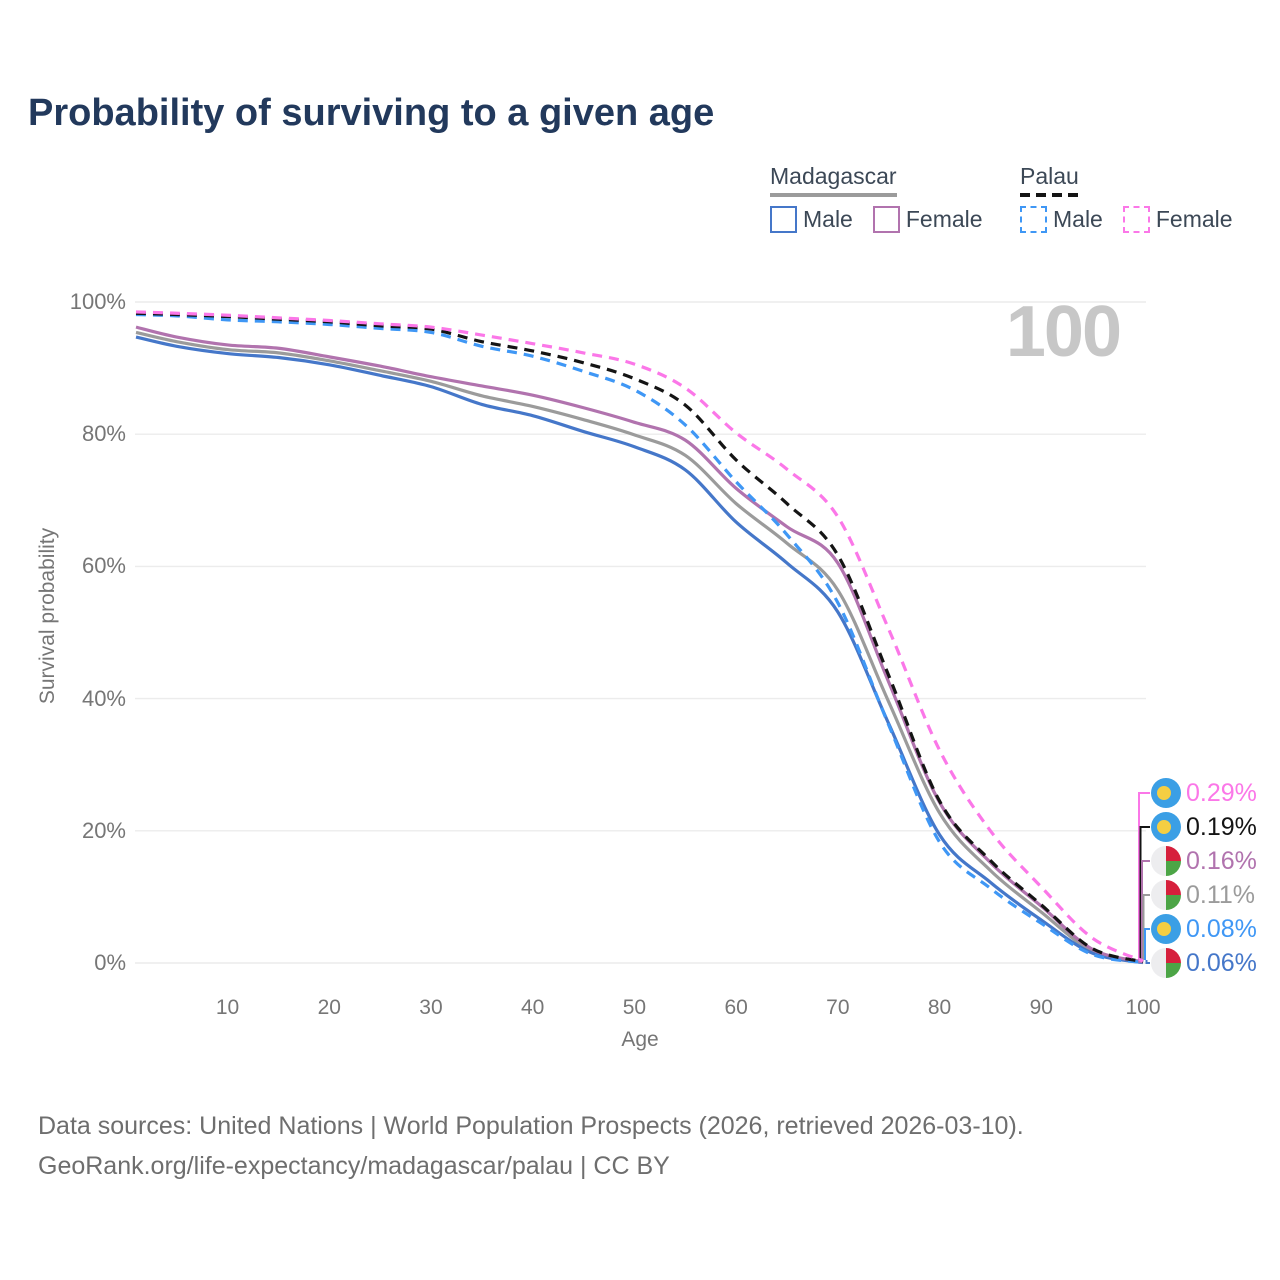 The image size is (1280, 1280). I want to click on x-tick-label: 80, so click(939, 1007).